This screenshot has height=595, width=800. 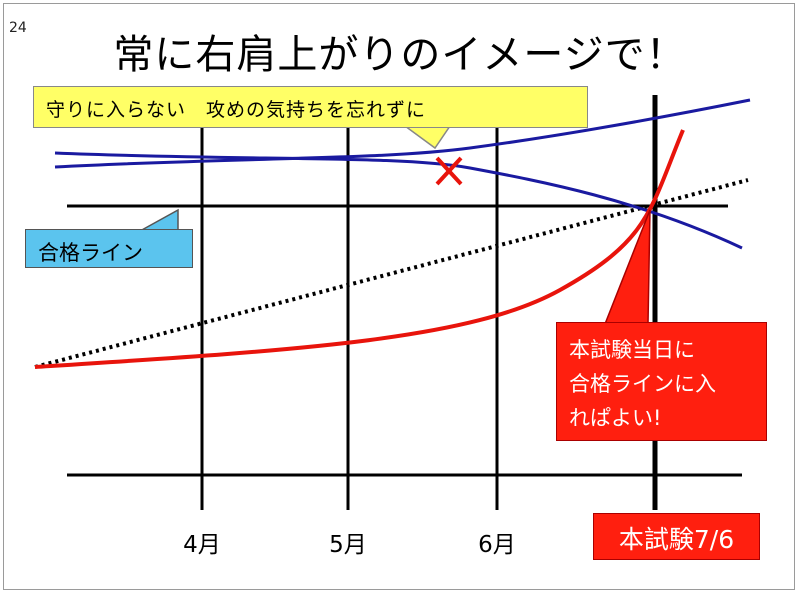 What do you see at coordinates (632, 350) in the screenshot?
I see `goal-callout-line-1: 本試験当日に` at bounding box center [632, 350].